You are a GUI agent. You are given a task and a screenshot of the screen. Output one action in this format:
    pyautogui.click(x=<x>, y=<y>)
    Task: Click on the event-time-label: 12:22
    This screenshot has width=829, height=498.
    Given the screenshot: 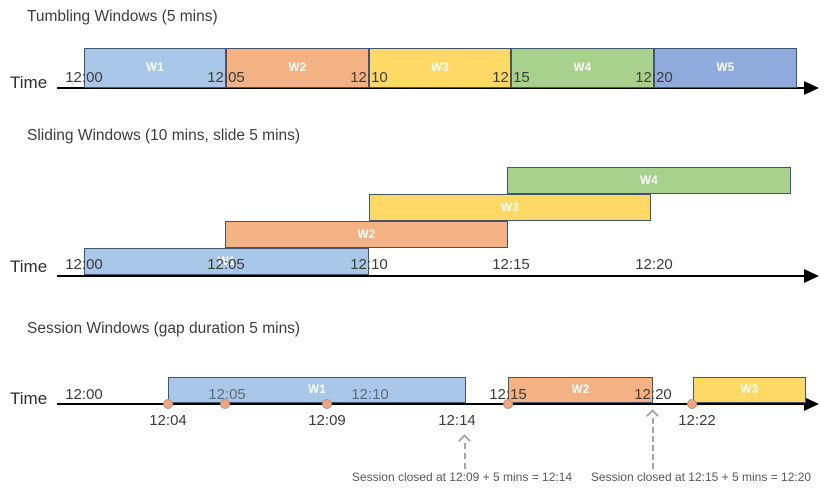 What is the action you would take?
    pyautogui.click(x=697, y=420)
    